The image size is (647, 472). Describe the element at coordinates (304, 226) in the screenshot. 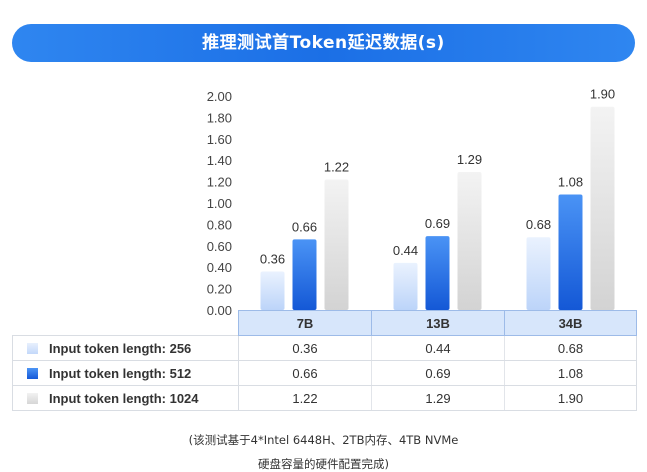

I see `data-label: 0.66` at that location.